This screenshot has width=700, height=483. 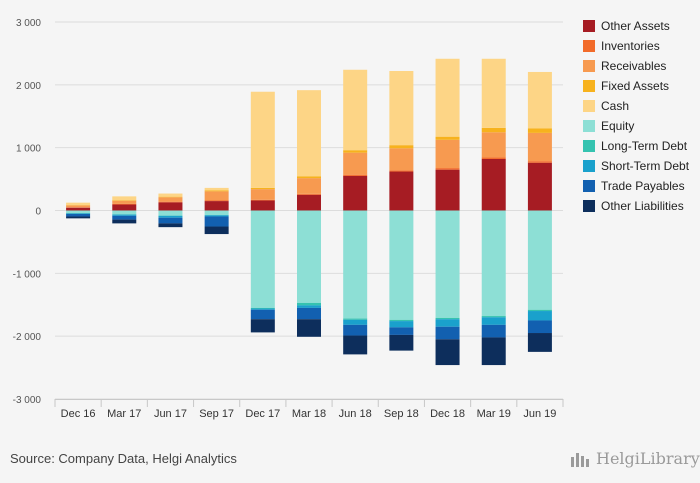 What do you see at coordinates (355, 414) in the screenshot?
I see `x-tick-label: Jun 18` at bounding box center [355, 414].